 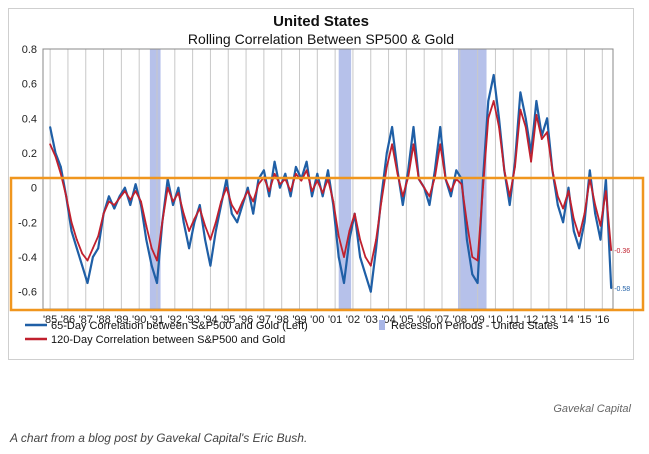 What do you see at coordinates (192, 320) in the screenshot?
I see `x-tick-label-8: '93` at bounding box center [192, 320].